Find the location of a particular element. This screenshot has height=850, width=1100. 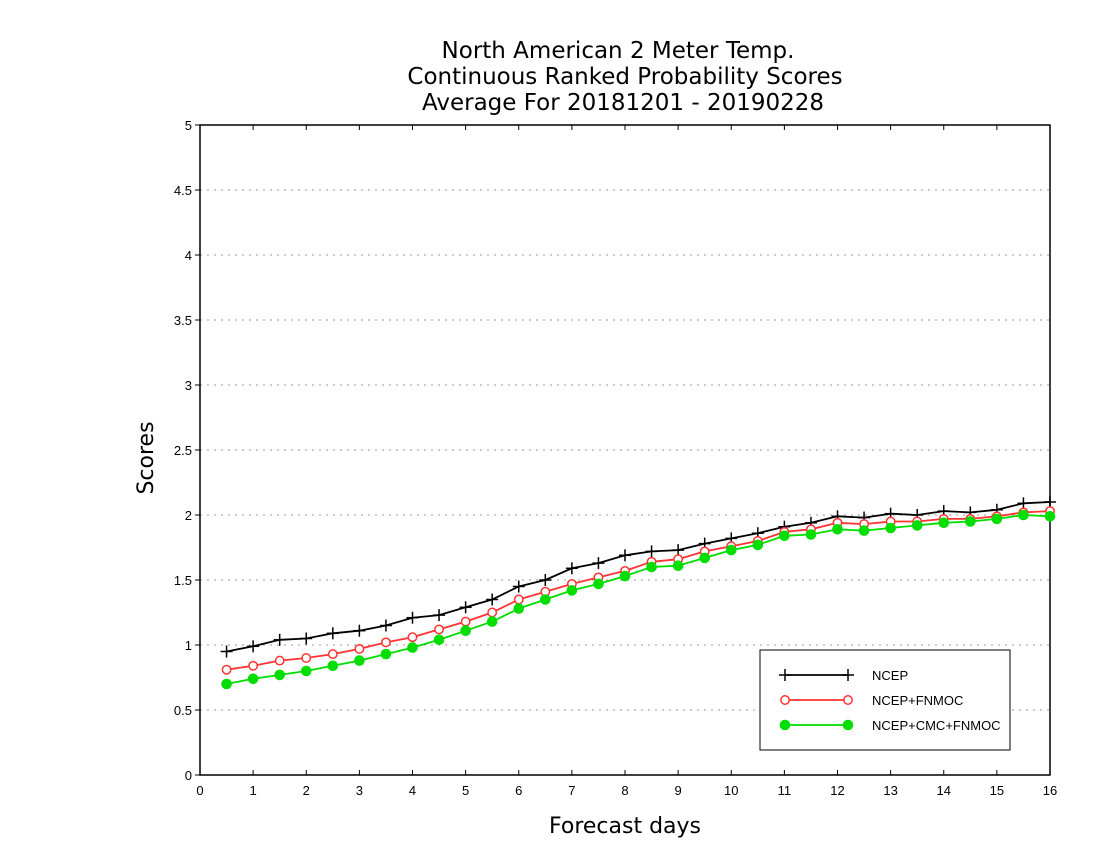

x-tick-label: 8 is located at coordinates (624, 790).